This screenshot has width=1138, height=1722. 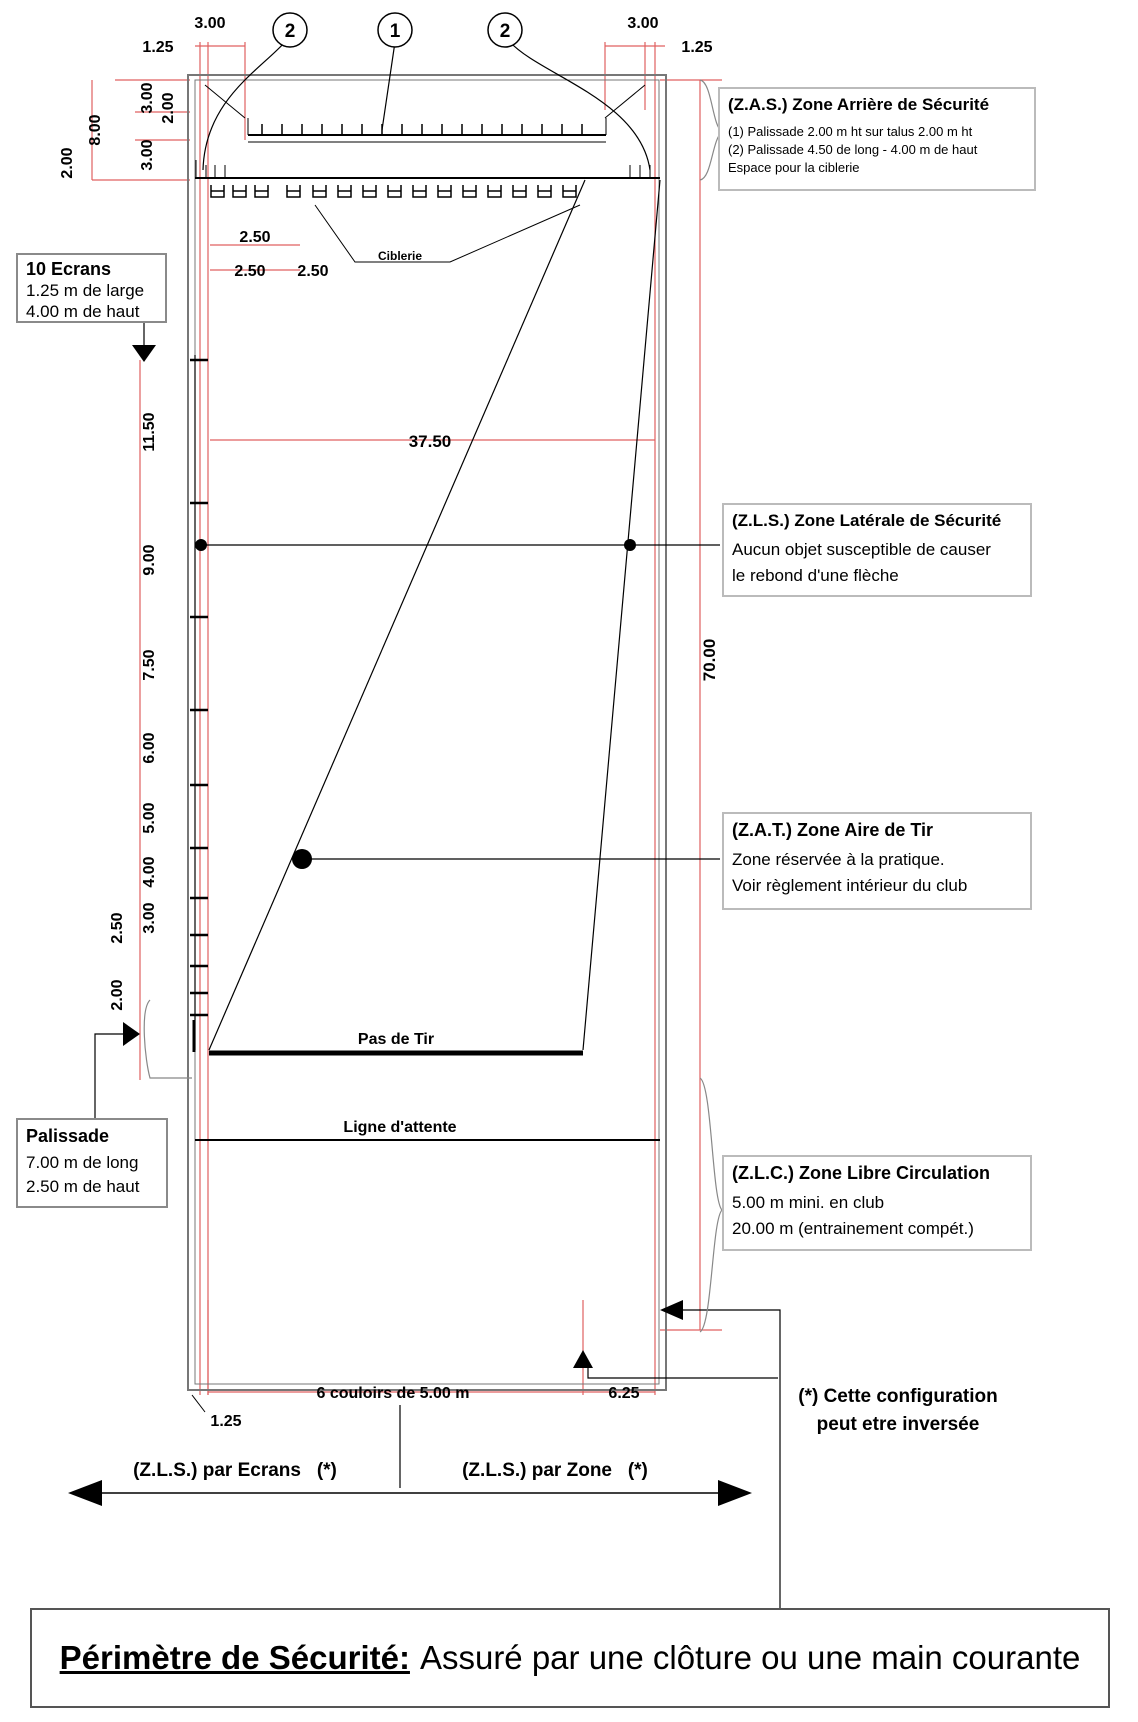 I want to click on zls-dot-right, so click(x=630, y=545).